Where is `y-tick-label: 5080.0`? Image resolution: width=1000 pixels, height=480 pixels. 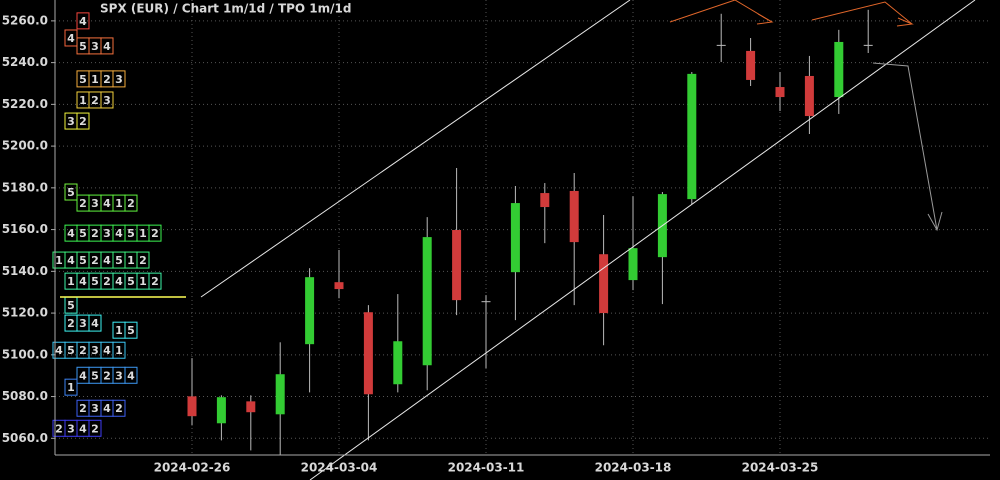
y-tick-label: 5080.0 is located at coordinates (25, 396).